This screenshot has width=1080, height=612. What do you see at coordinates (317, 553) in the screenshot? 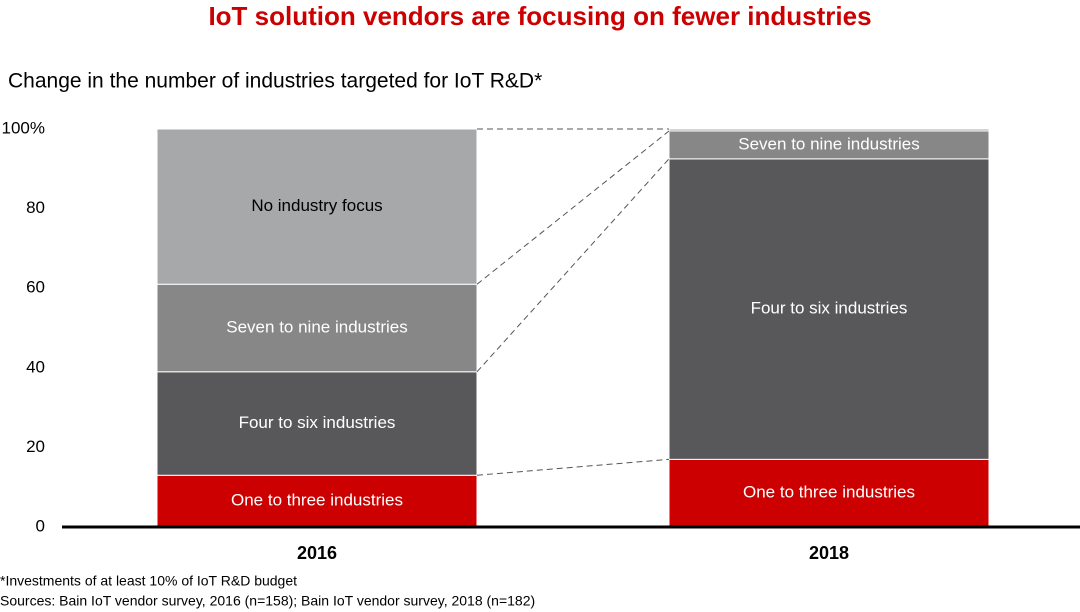
I see `x-tick-label: 2016` at bounding box center [317, 553].